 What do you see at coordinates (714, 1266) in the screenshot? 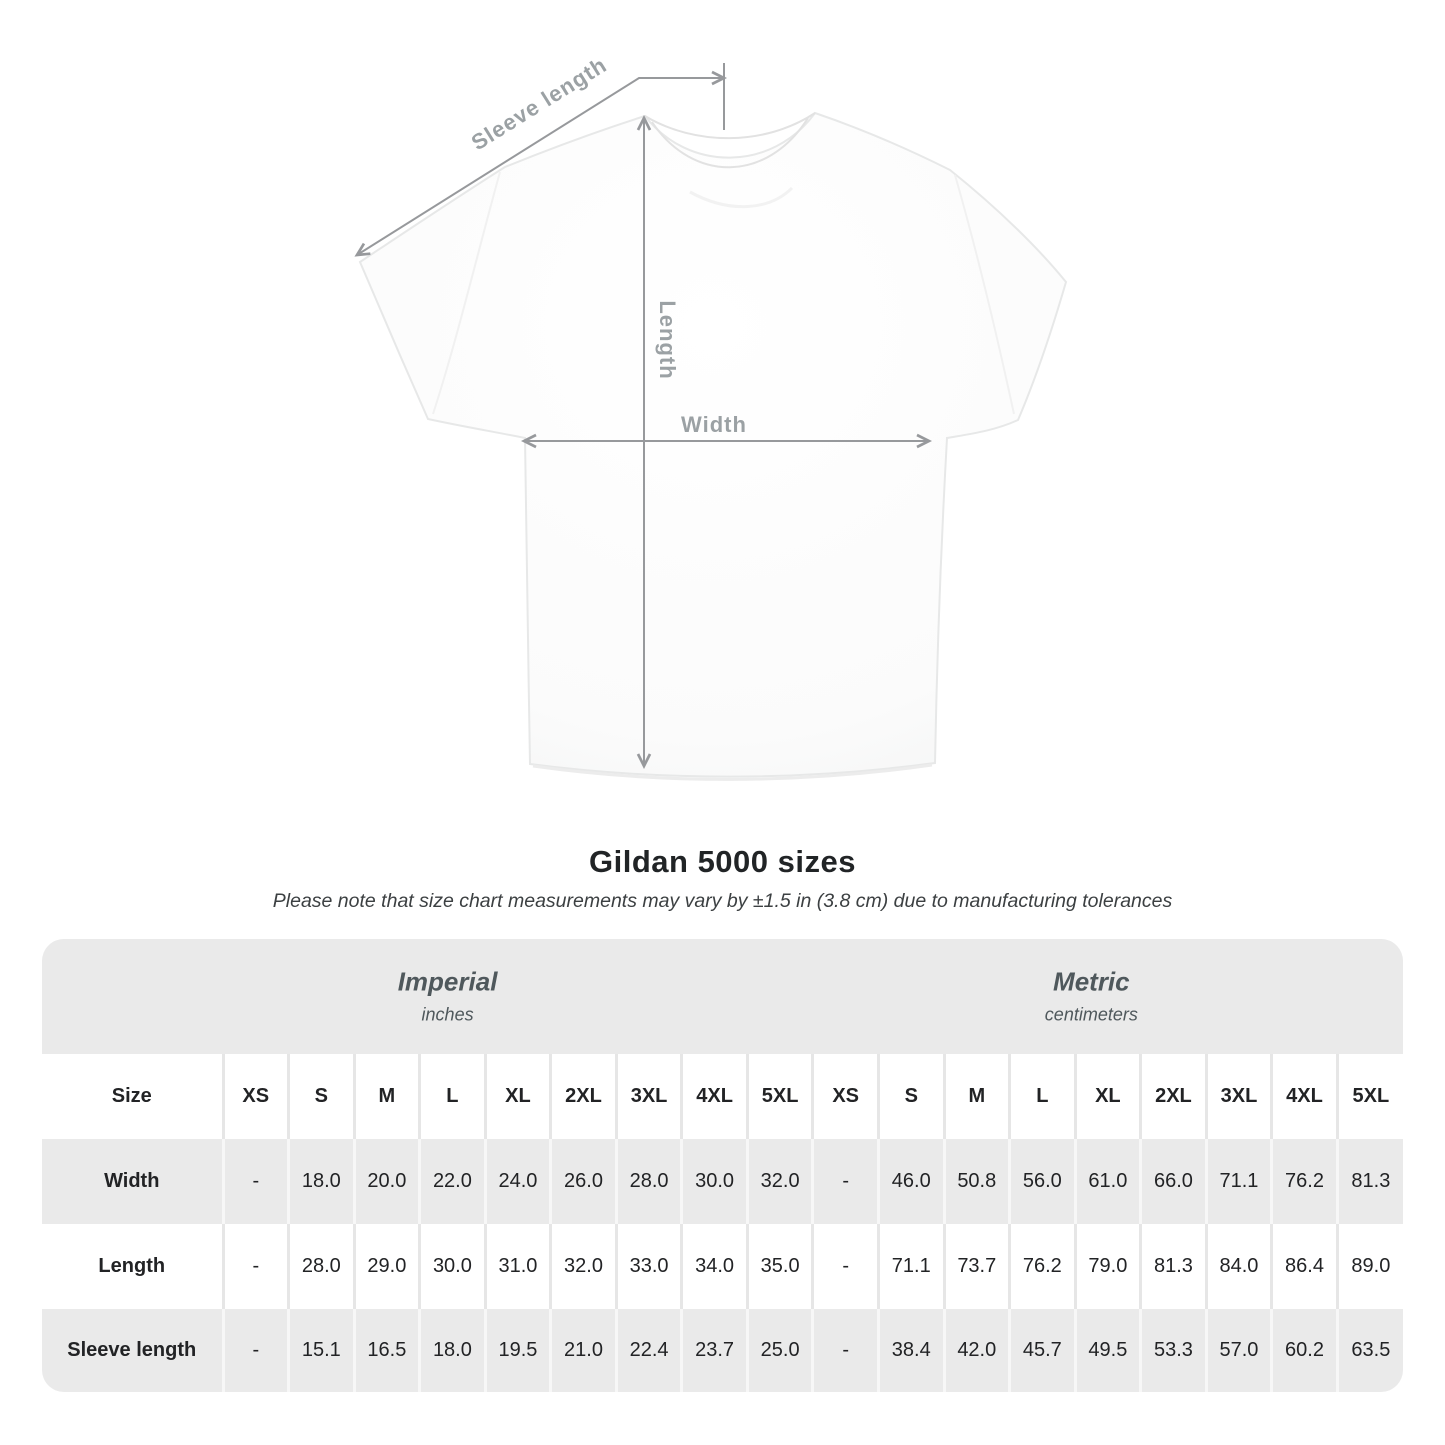
I see `size-value-cell: 34.0` at bounding box center [714, 1266].